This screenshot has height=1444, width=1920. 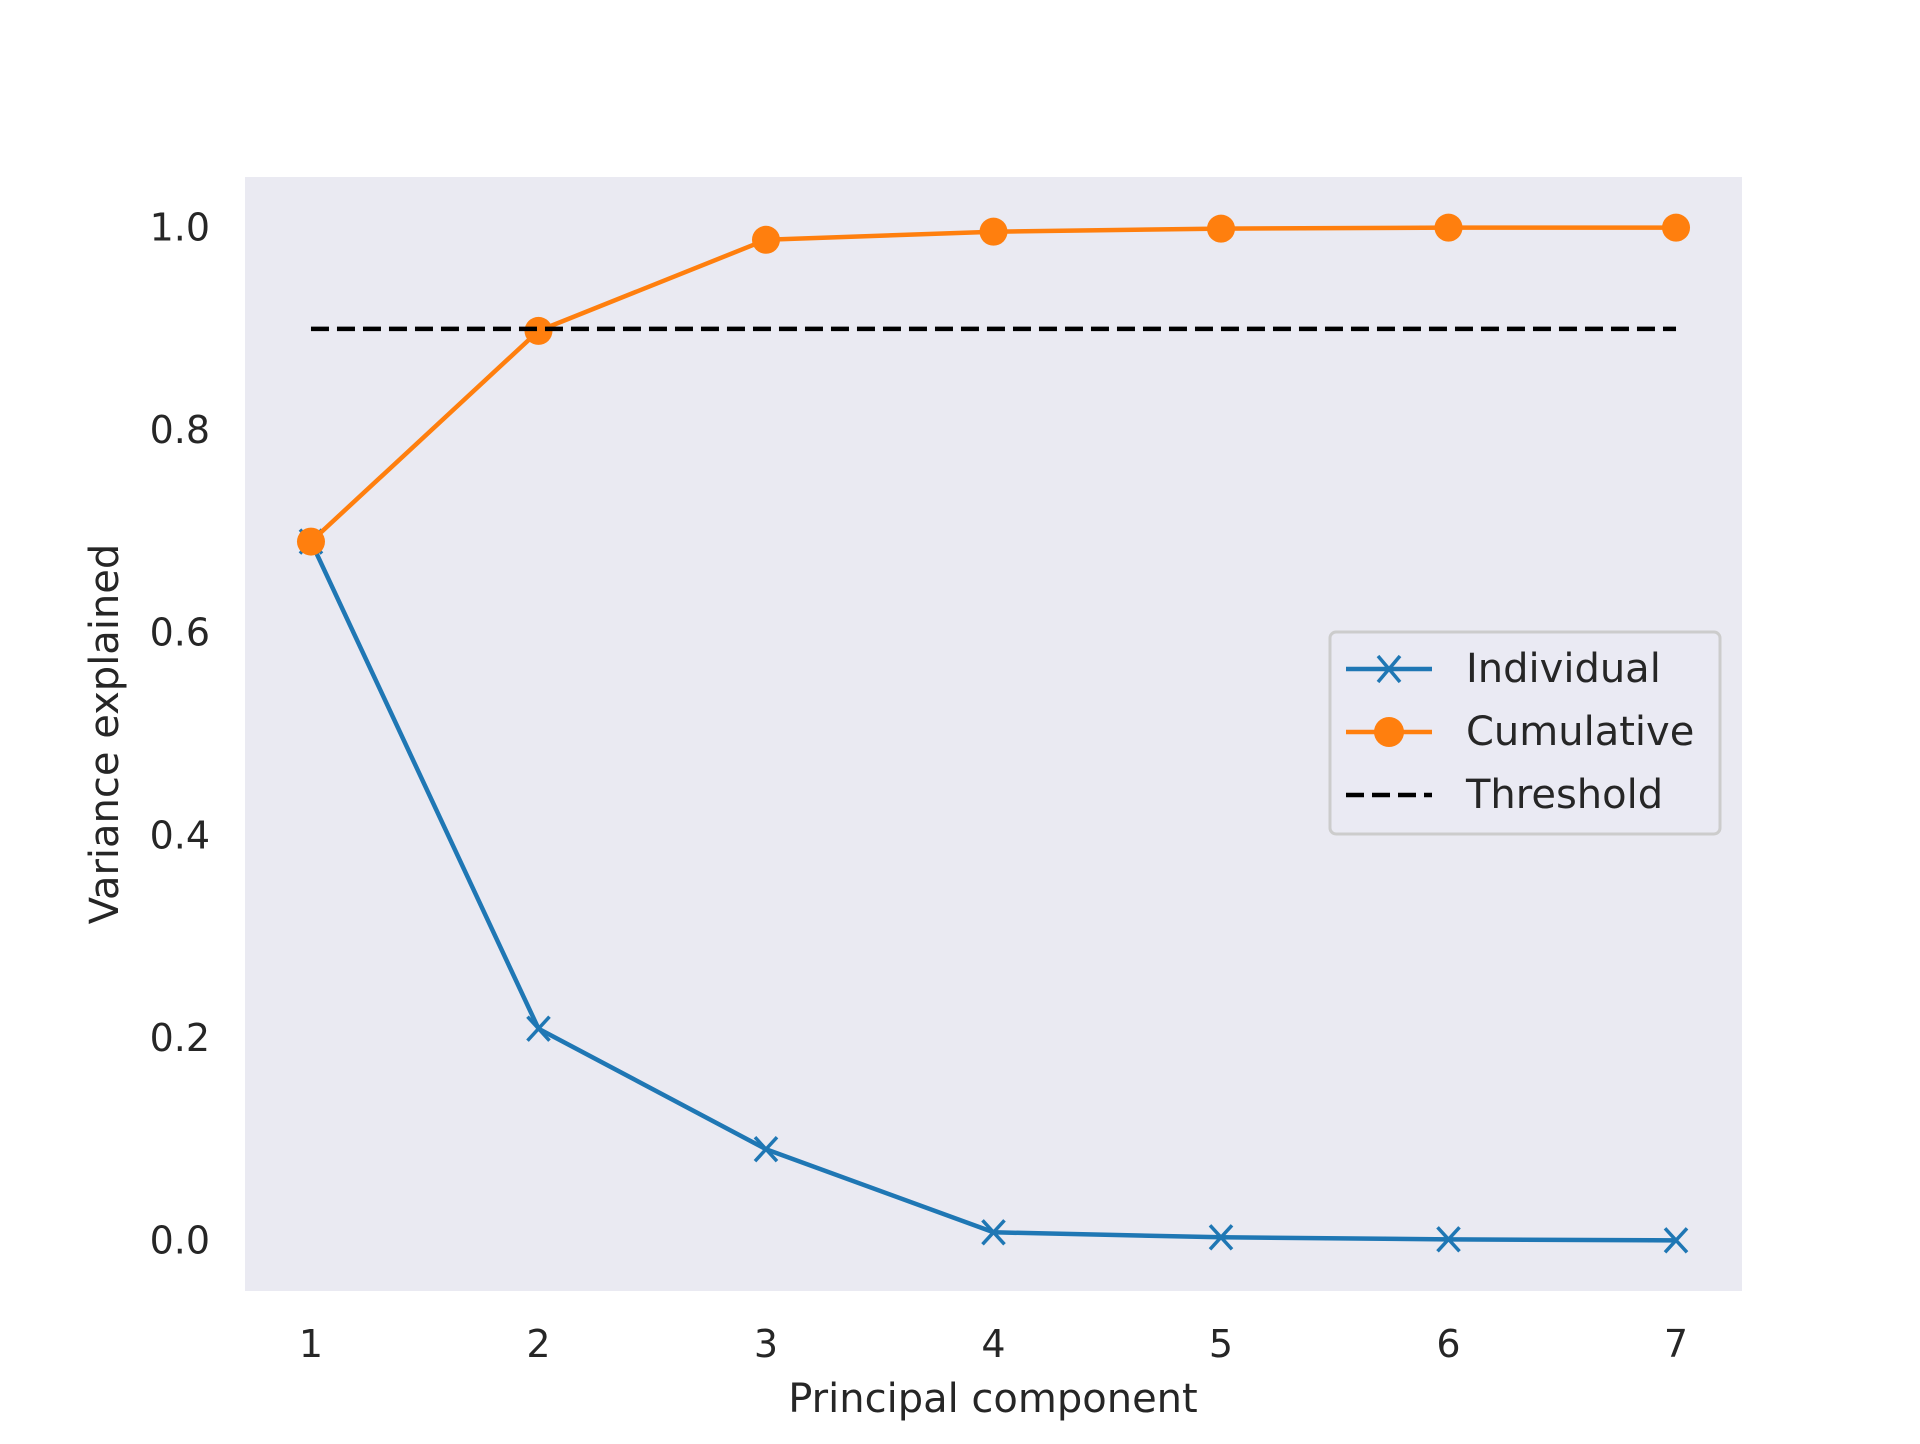 What do you see at coordinates (311, 1344) in the screenshot?
I see `x-tick-label: 1` at bounding box center [311, 1344].